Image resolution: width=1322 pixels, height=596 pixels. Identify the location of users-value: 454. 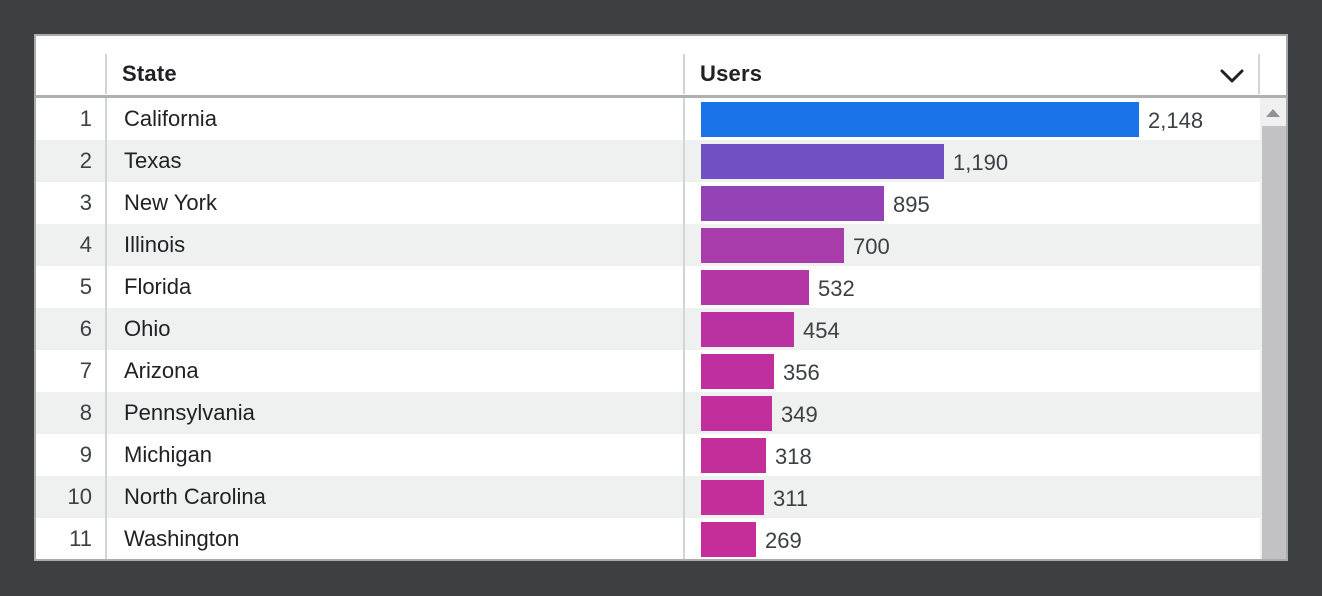
(821, 330).